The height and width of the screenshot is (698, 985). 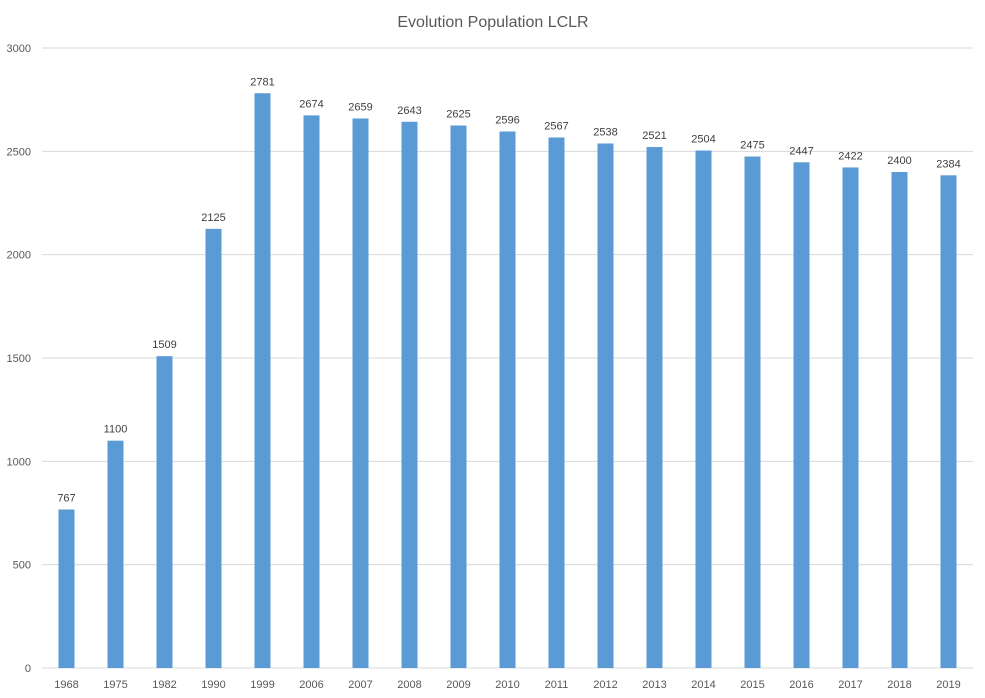 What do you see at coordinates (801, 151) in the screenshot?
I see `data-label: 2447` at bounding box center [801, 151].